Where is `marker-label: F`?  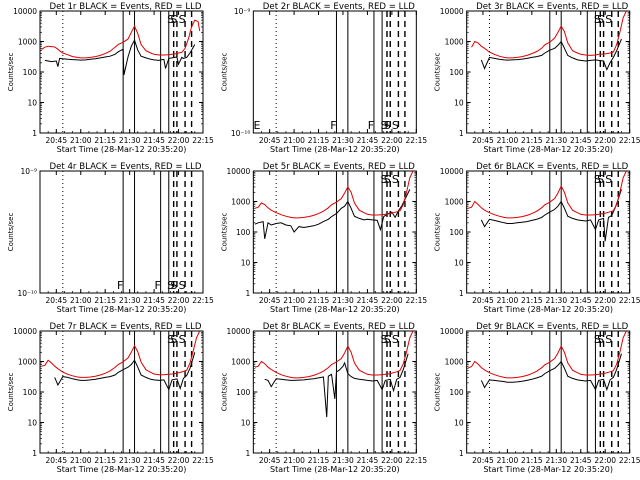 marker-label: F is located at coordinates (371, 125).